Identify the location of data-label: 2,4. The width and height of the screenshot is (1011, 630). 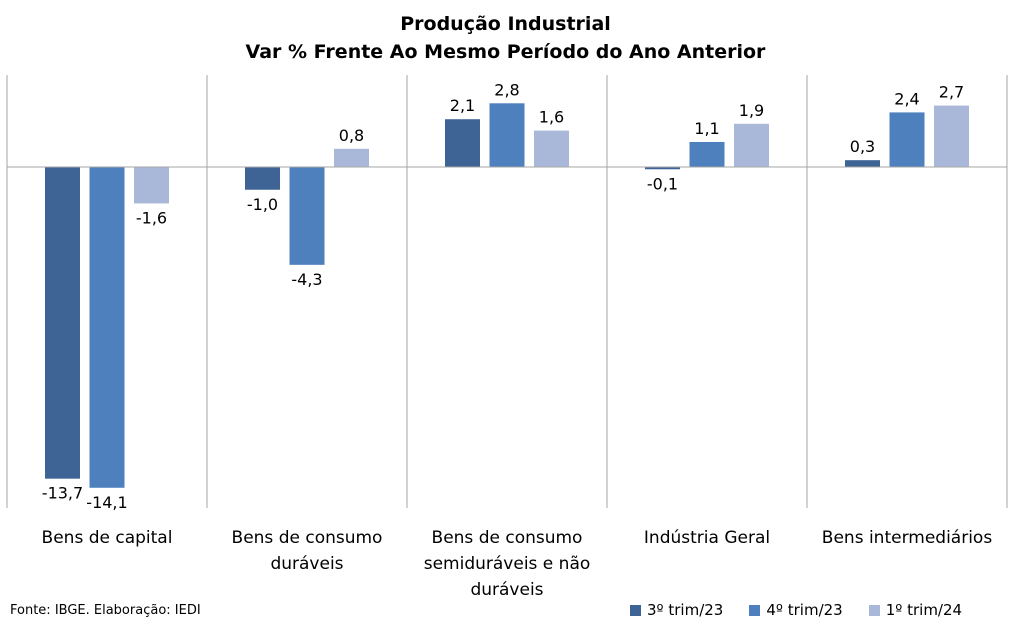
(906, 98).